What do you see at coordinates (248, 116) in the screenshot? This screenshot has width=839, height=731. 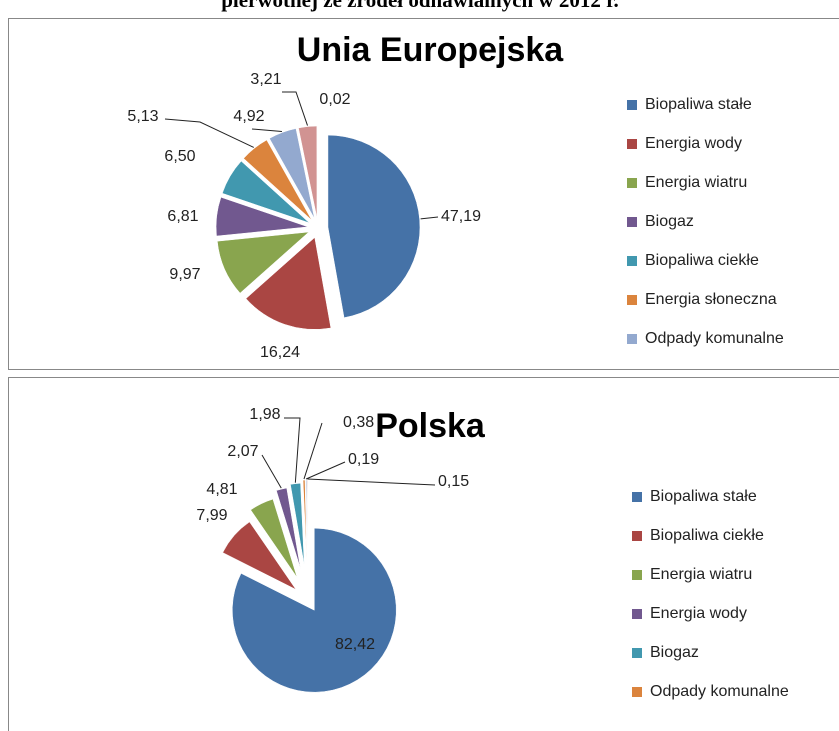 I see `data-label: 4,92` at bounding box center [248, 116].